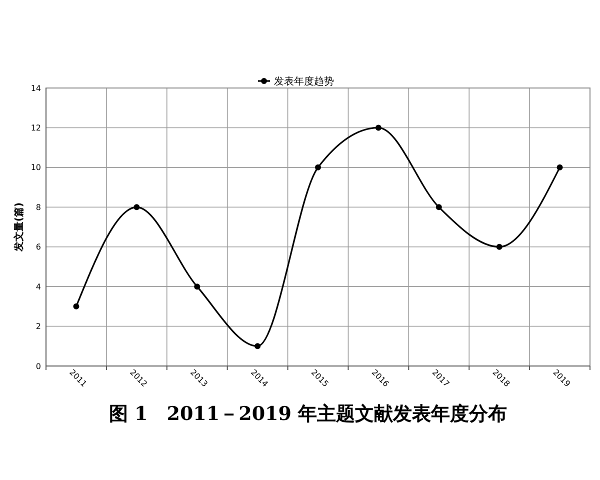  What do you see at coordinates (38, 366) in the screenshot?
I see `y-tick-label: 0` at bounding box center [38, 366].